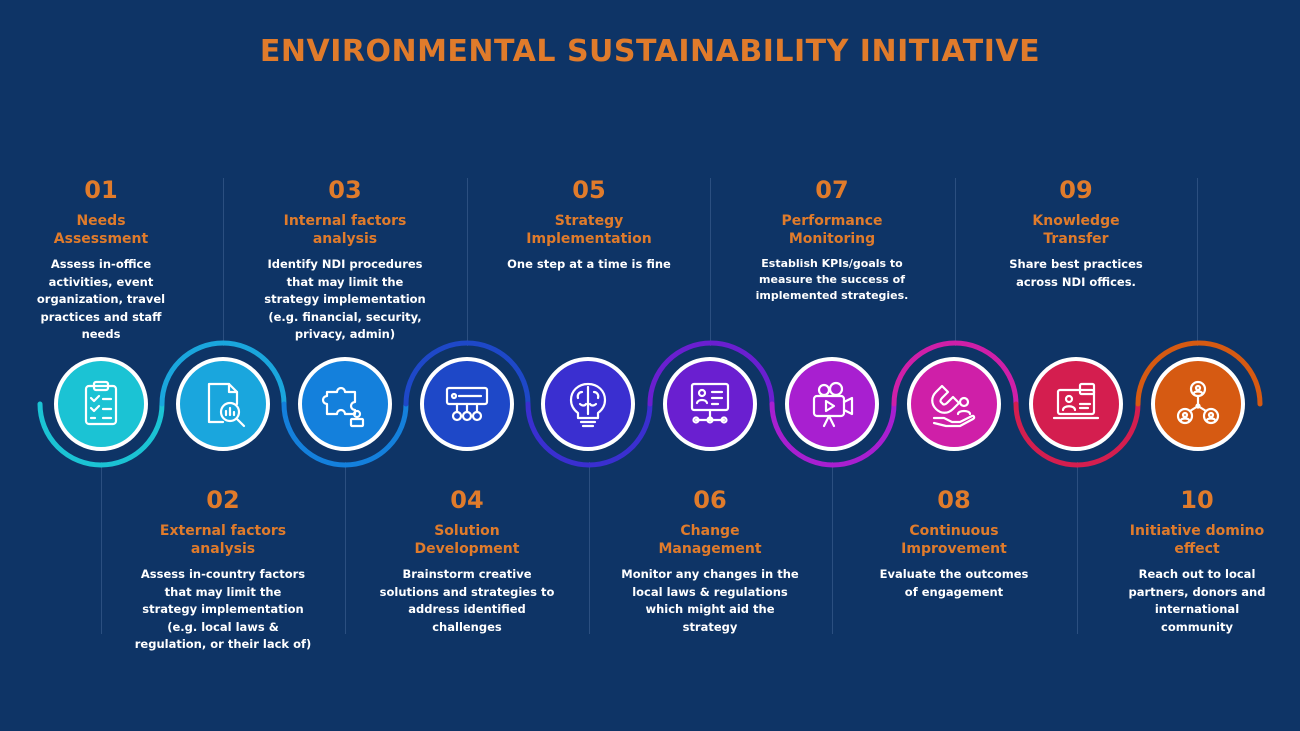 The height and width of the screenshot is (731, 1300). I want to click on step-title: Strategy Implementation, so click(589, 230).